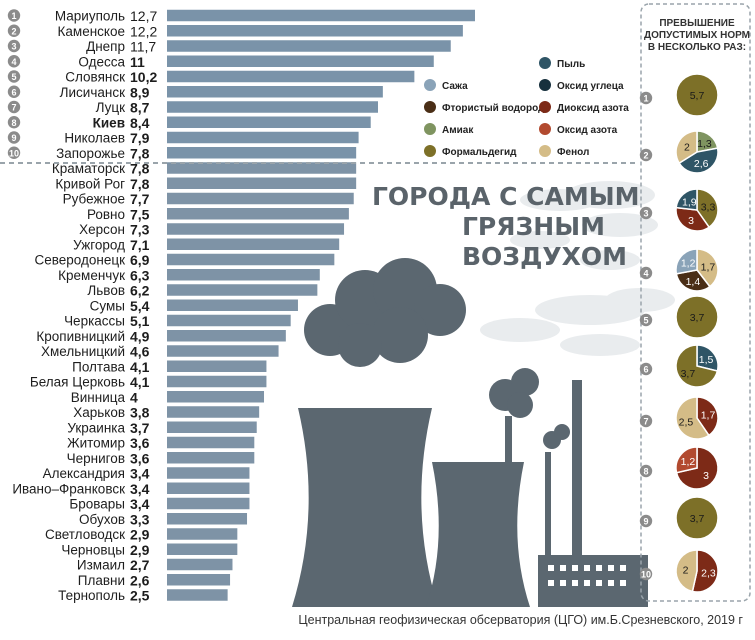  I want to click on value-label: 3,3, so click(140, 519).